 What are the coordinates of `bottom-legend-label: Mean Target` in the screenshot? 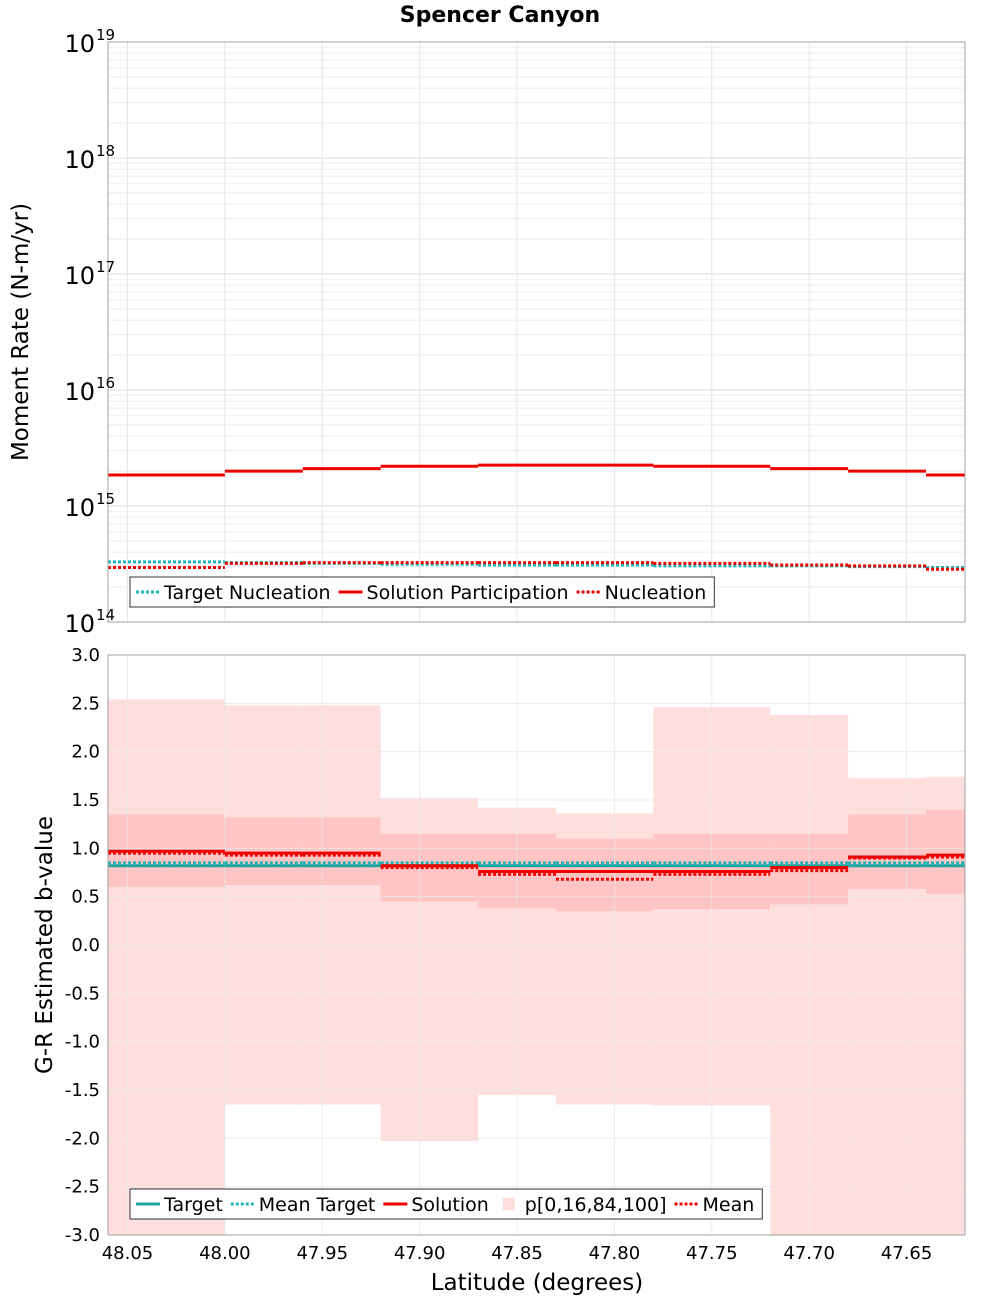 It's located at (317, 1205).